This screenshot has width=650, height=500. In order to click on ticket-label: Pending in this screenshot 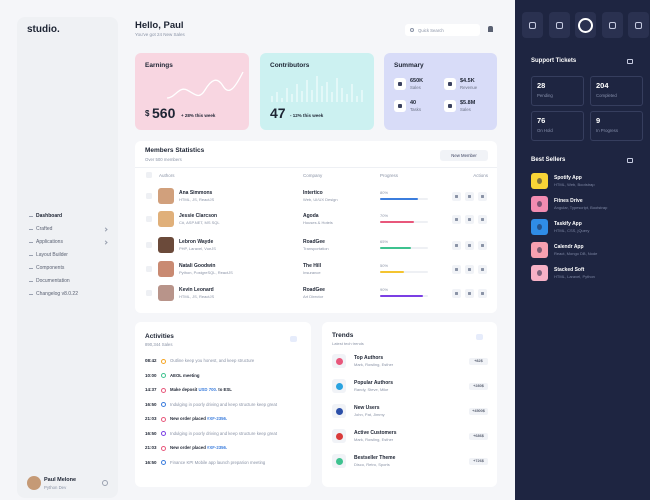, I will do `click(545, 95)`.